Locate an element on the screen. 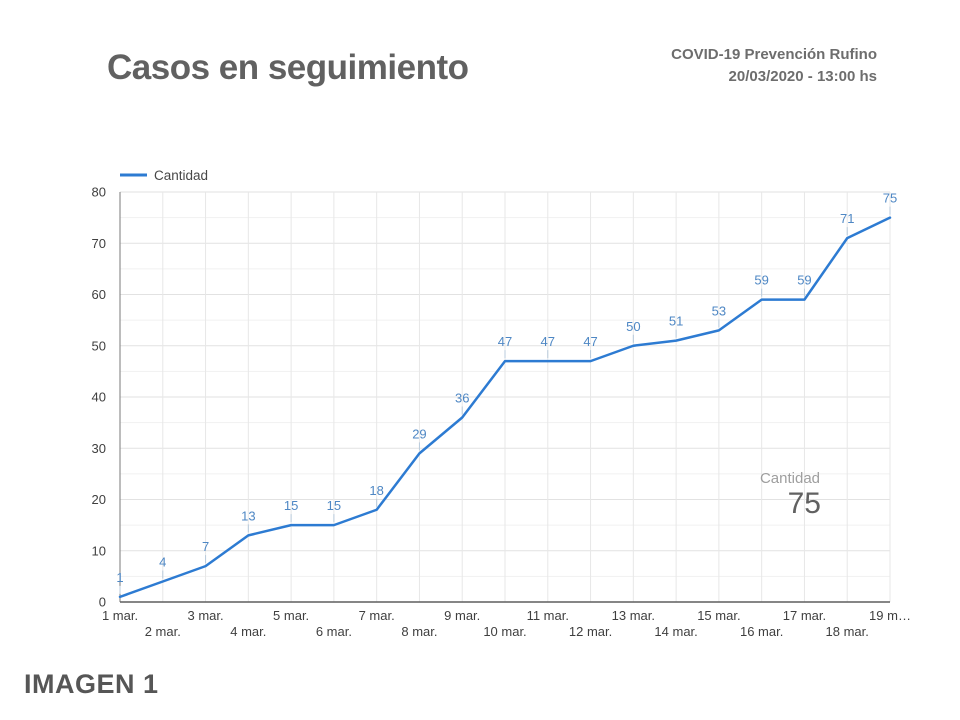 Image resolution: width=960 pixels, height=720 pixels. legend-label: Cantidad is located at coordinates (181, 175).